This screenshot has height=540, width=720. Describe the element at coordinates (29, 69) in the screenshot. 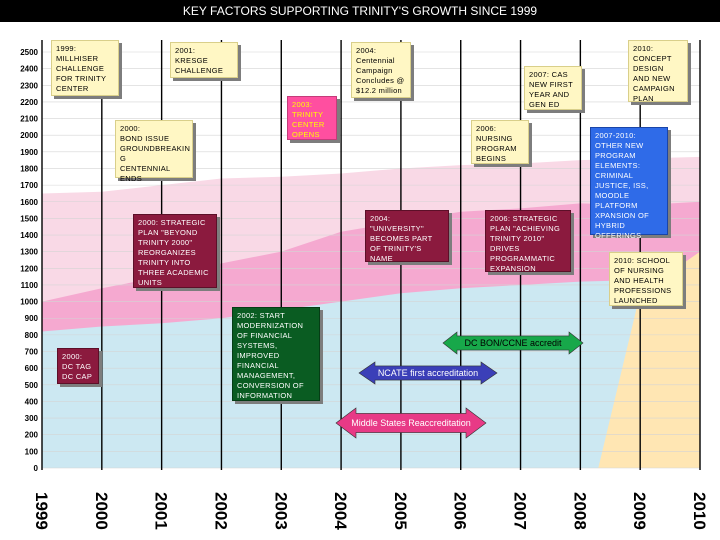

I see `y-tick-label: 2400` at that location.